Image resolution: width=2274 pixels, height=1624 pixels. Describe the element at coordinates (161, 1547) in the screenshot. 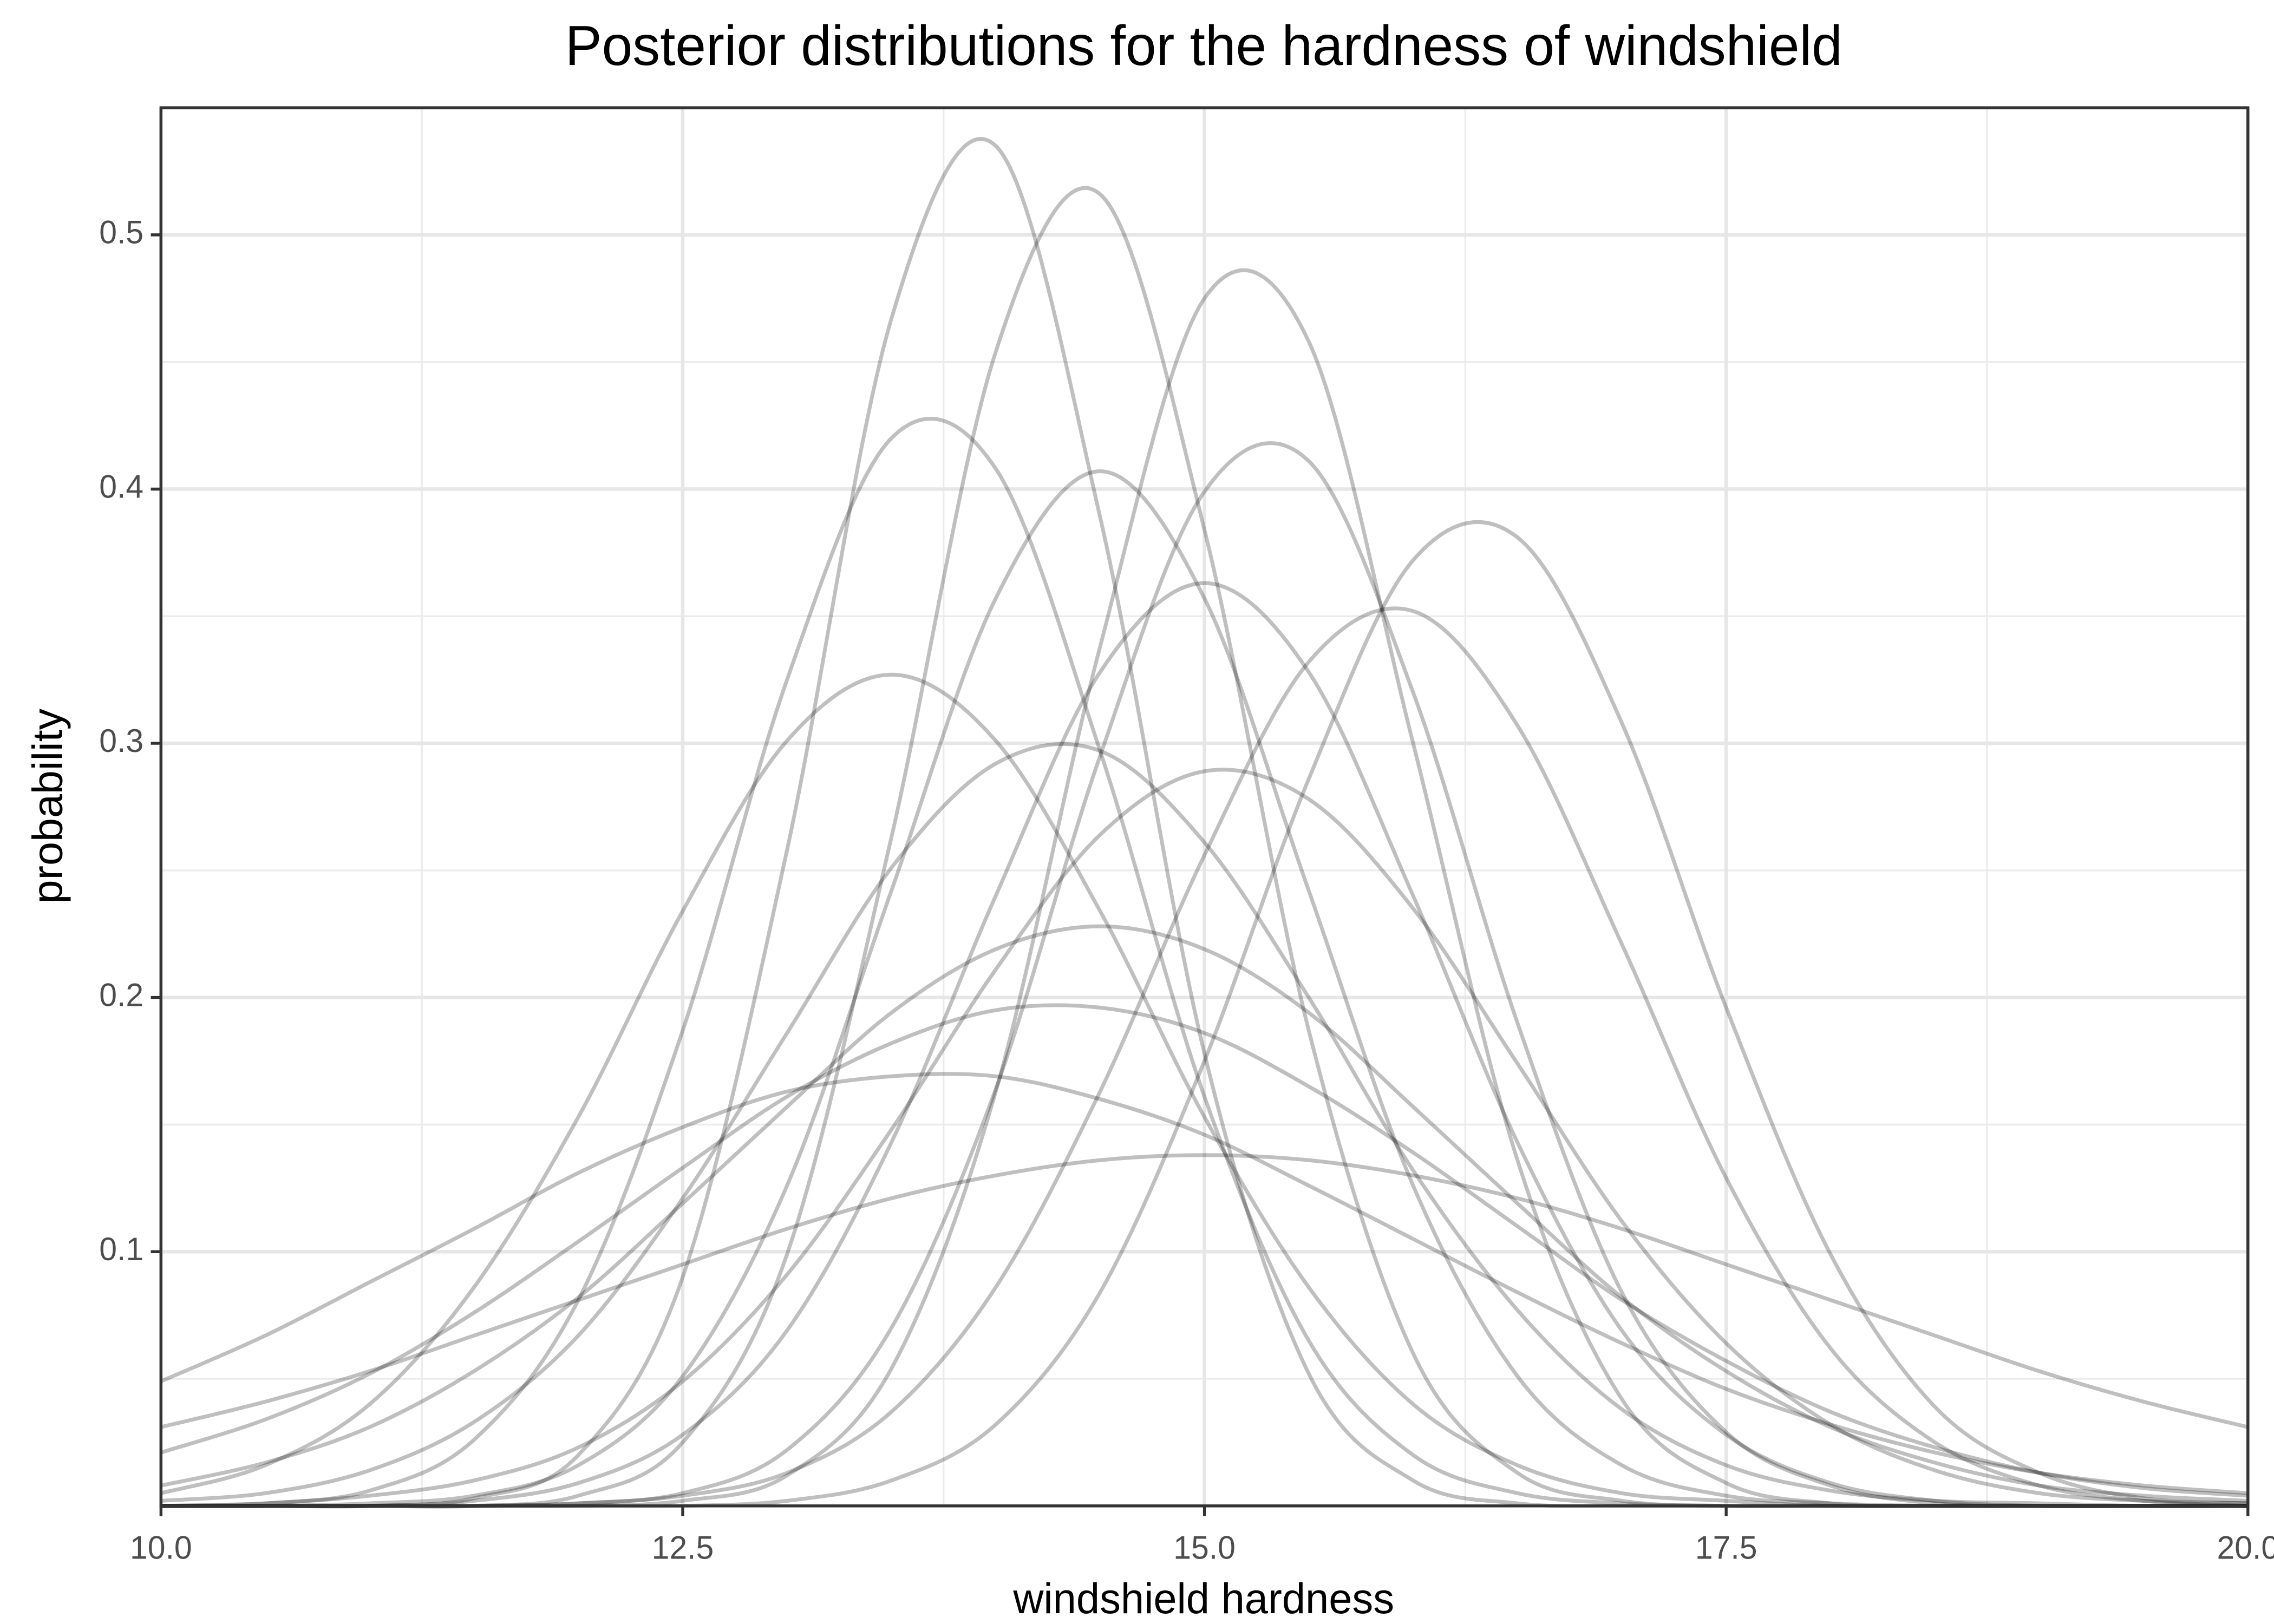

I see `x-tick-label: 10.0` at that location.